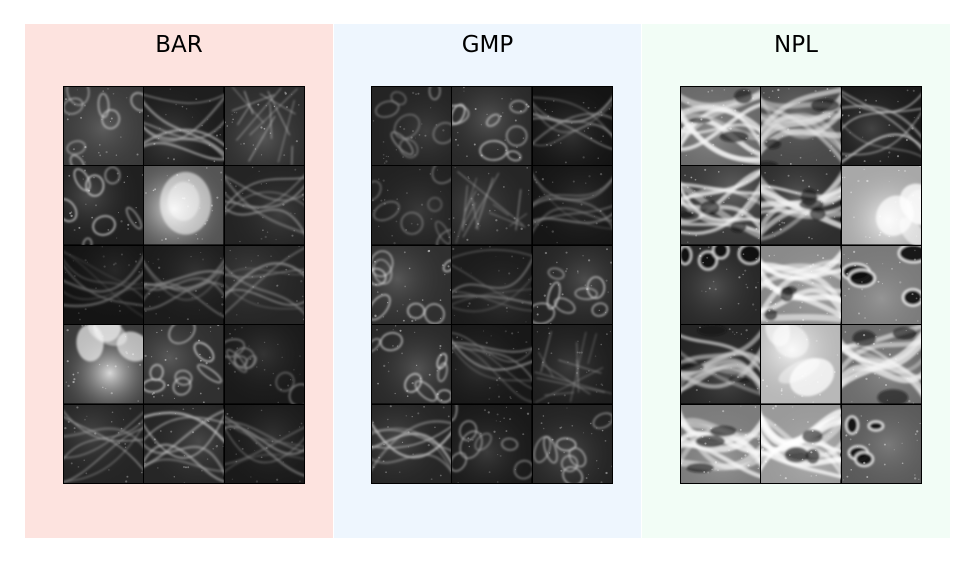 This screenshot has height=563, width=974. Describe the element at coordinates (796, 45) in the screenshot. I see `panel-title: NPL` at that location.